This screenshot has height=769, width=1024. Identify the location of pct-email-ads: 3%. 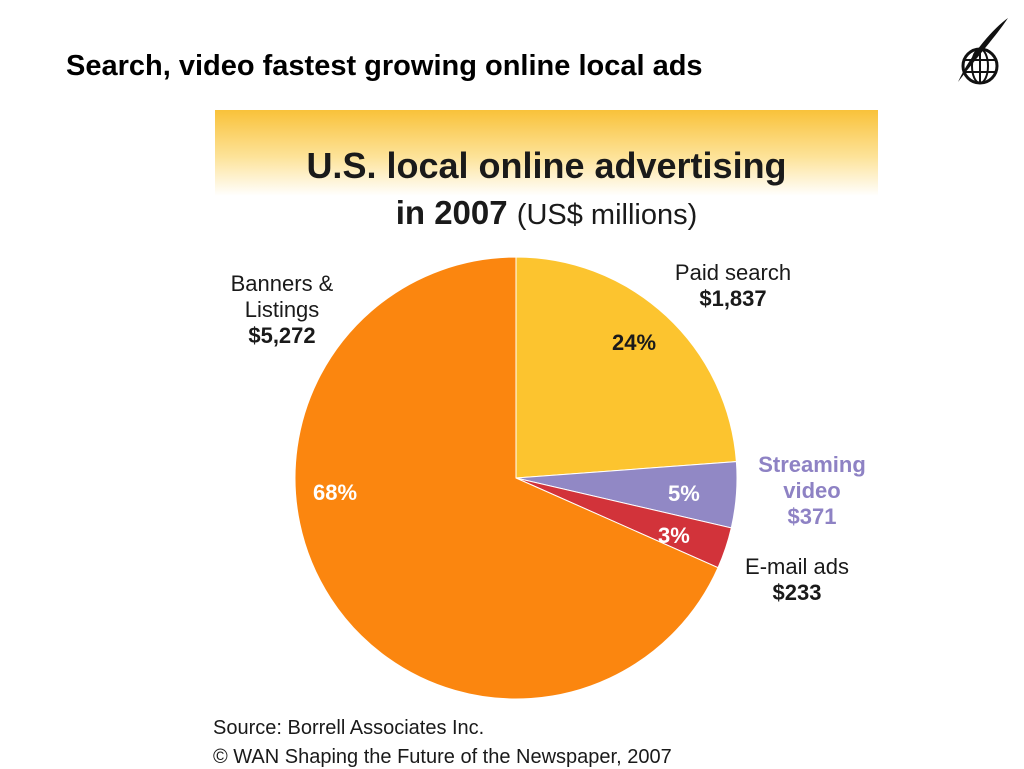
(674, 535).